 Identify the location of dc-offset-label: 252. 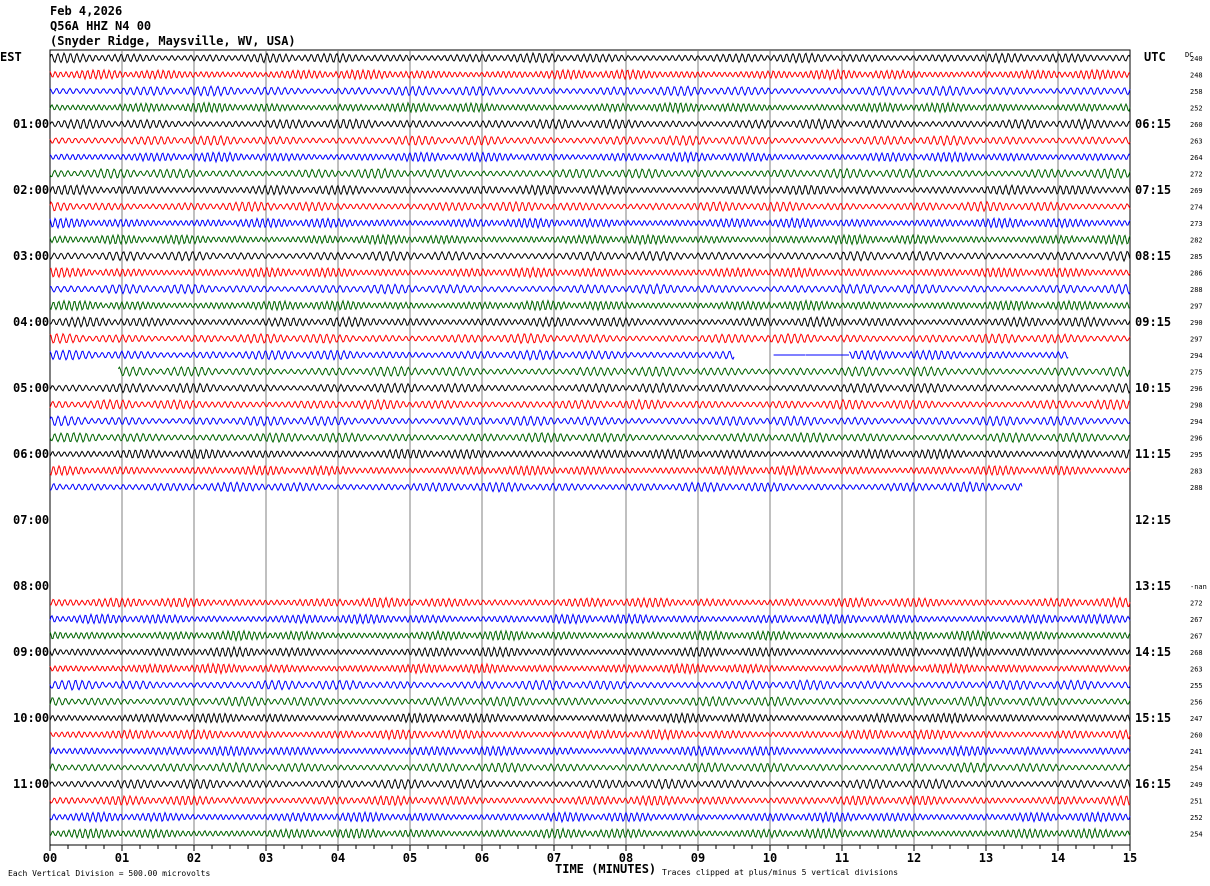
(1196, 818).